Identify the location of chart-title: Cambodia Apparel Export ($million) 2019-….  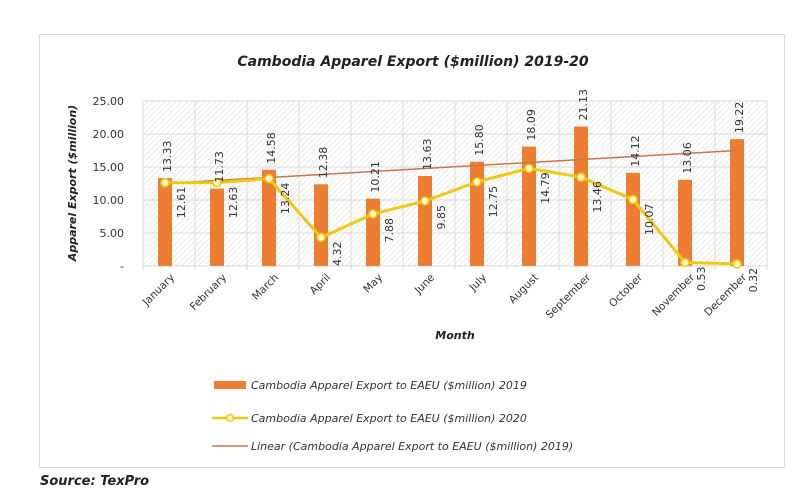
(412, 62).